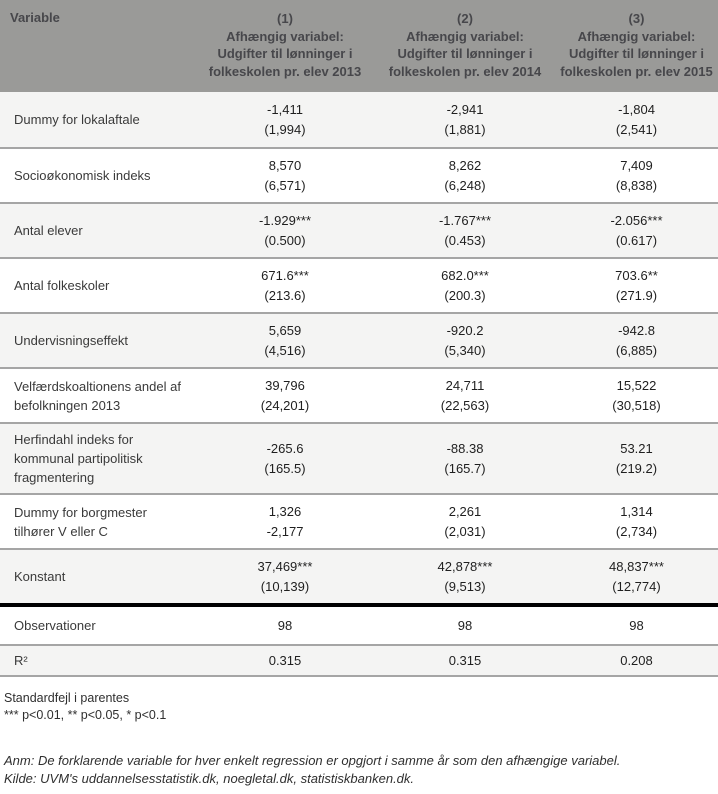 Image resolution: width=718 pixels, height=794 pixels. Describe the element at coordinates (285, 330) in the screenshot. I see `coefficient-value: 5,659` at that location.